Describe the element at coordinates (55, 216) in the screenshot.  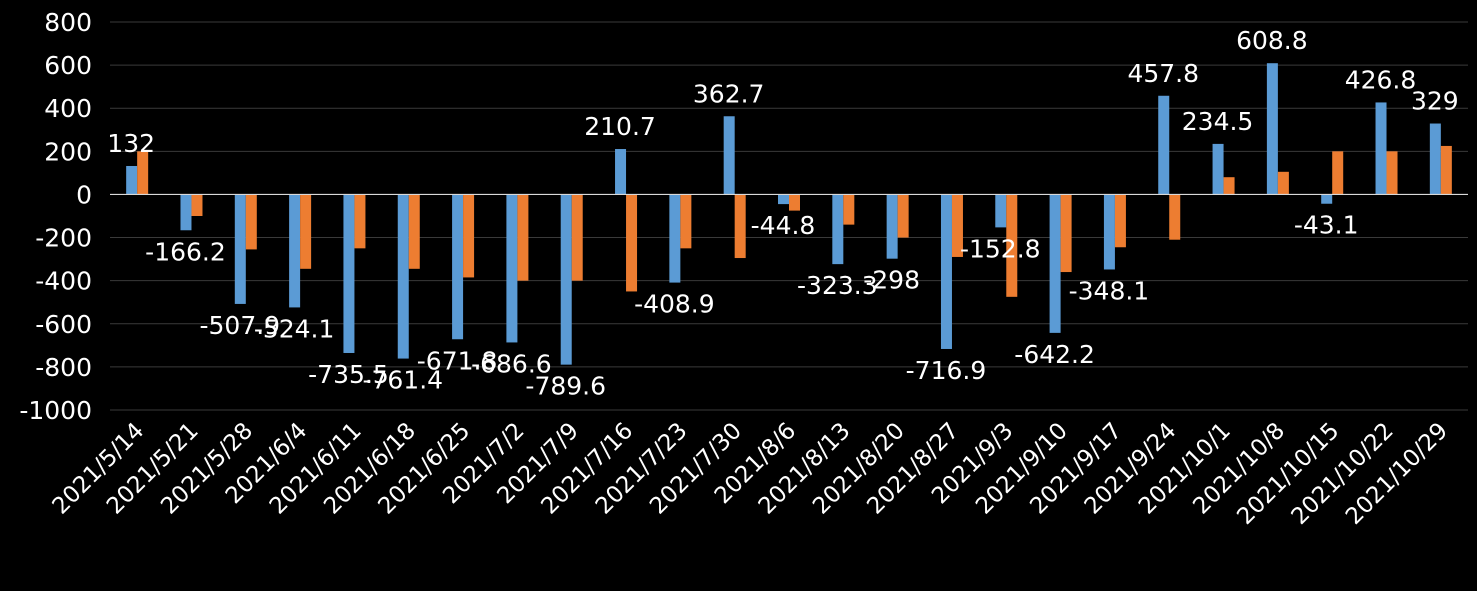
I see `y-axis-tick-labels: 800 600 400 200 0 -200 -400 -600 -800 -1000` at that location.